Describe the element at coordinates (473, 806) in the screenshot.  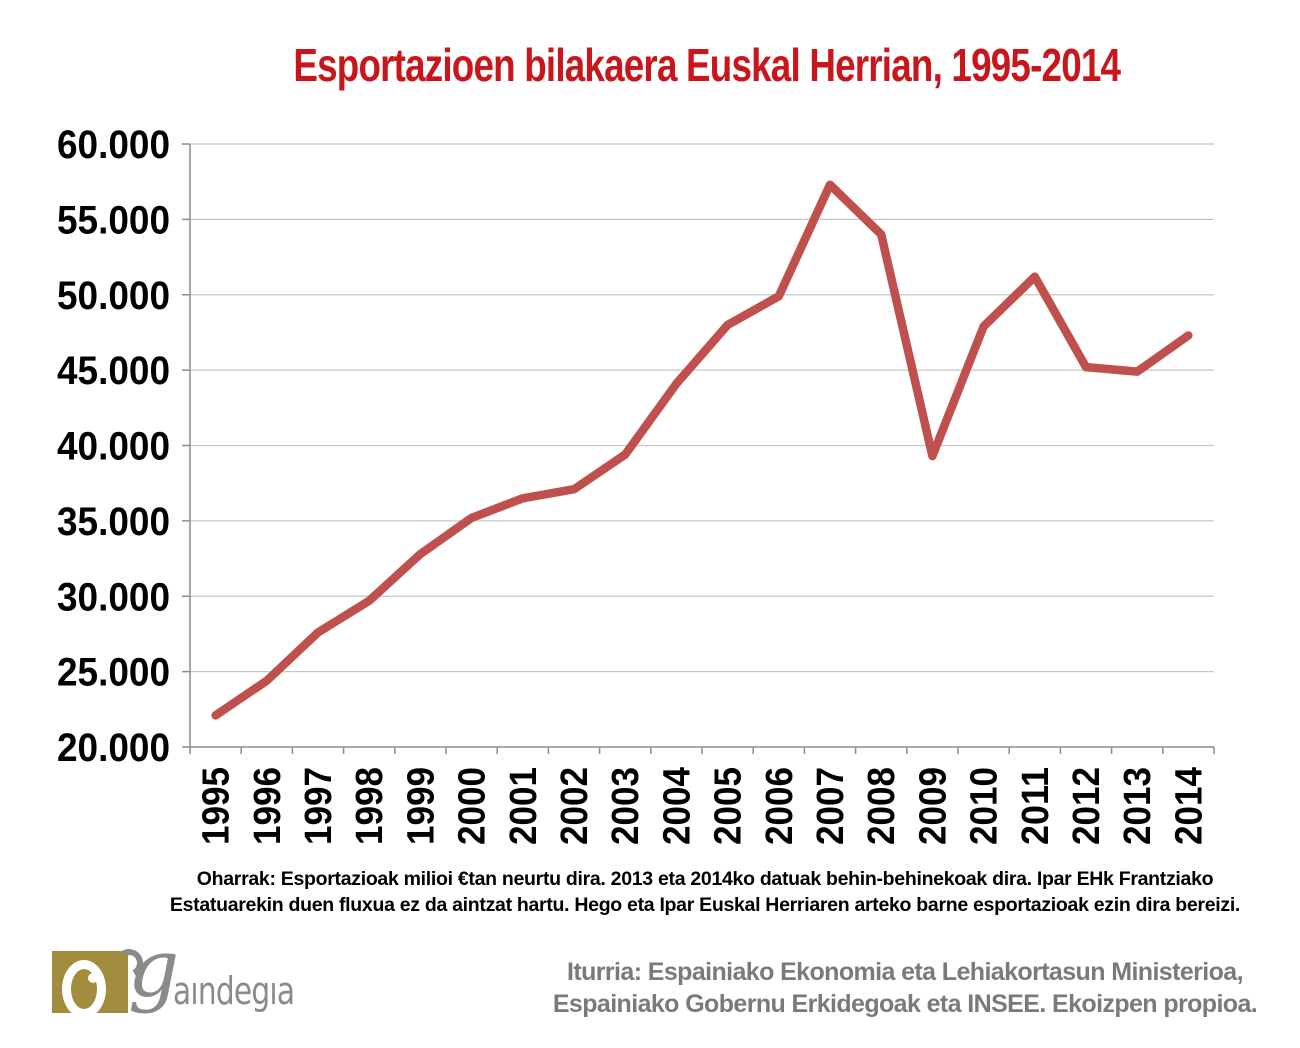
I see `x-axis-label: 2000` at that location.